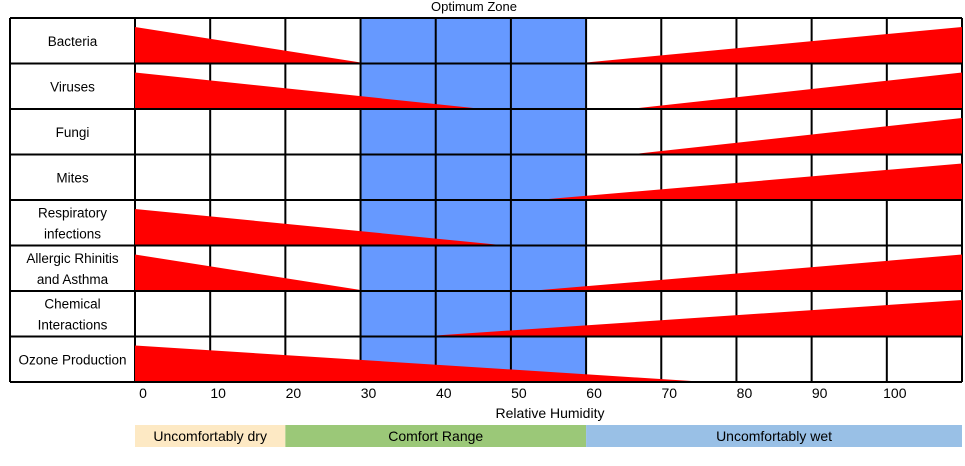 Image resolution: width=965 pixels, height=466 pixels. I want to click on x-tick-label: 20, so click(294, 393).